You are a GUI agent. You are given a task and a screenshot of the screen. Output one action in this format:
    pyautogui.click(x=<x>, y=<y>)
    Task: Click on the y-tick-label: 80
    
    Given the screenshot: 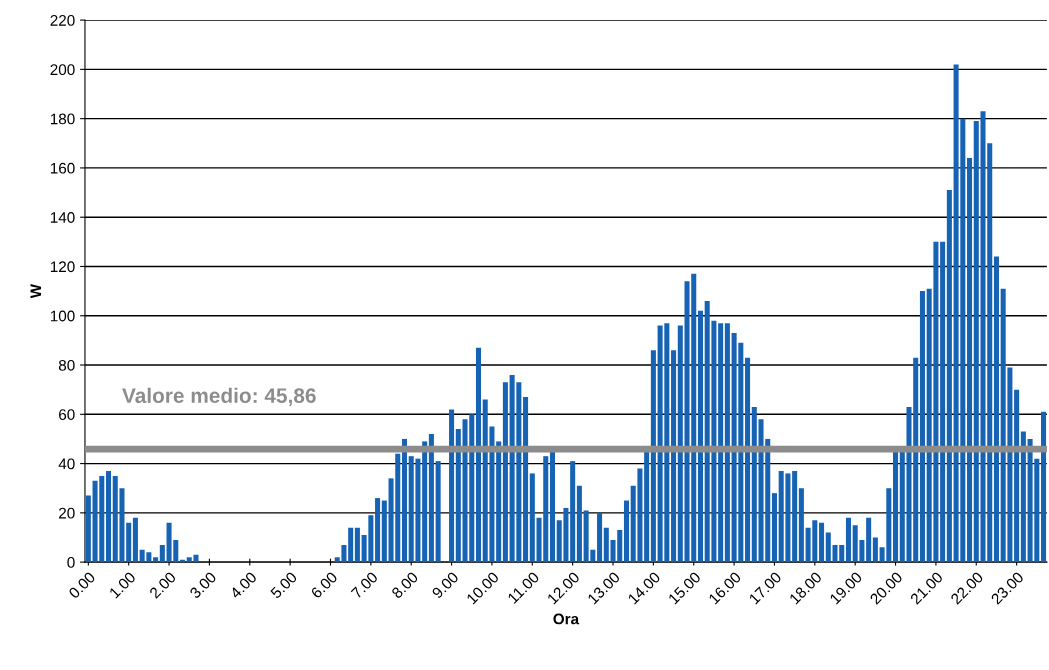 What is the action you would take?
    pyautogui.click(x=66, y=365)
    